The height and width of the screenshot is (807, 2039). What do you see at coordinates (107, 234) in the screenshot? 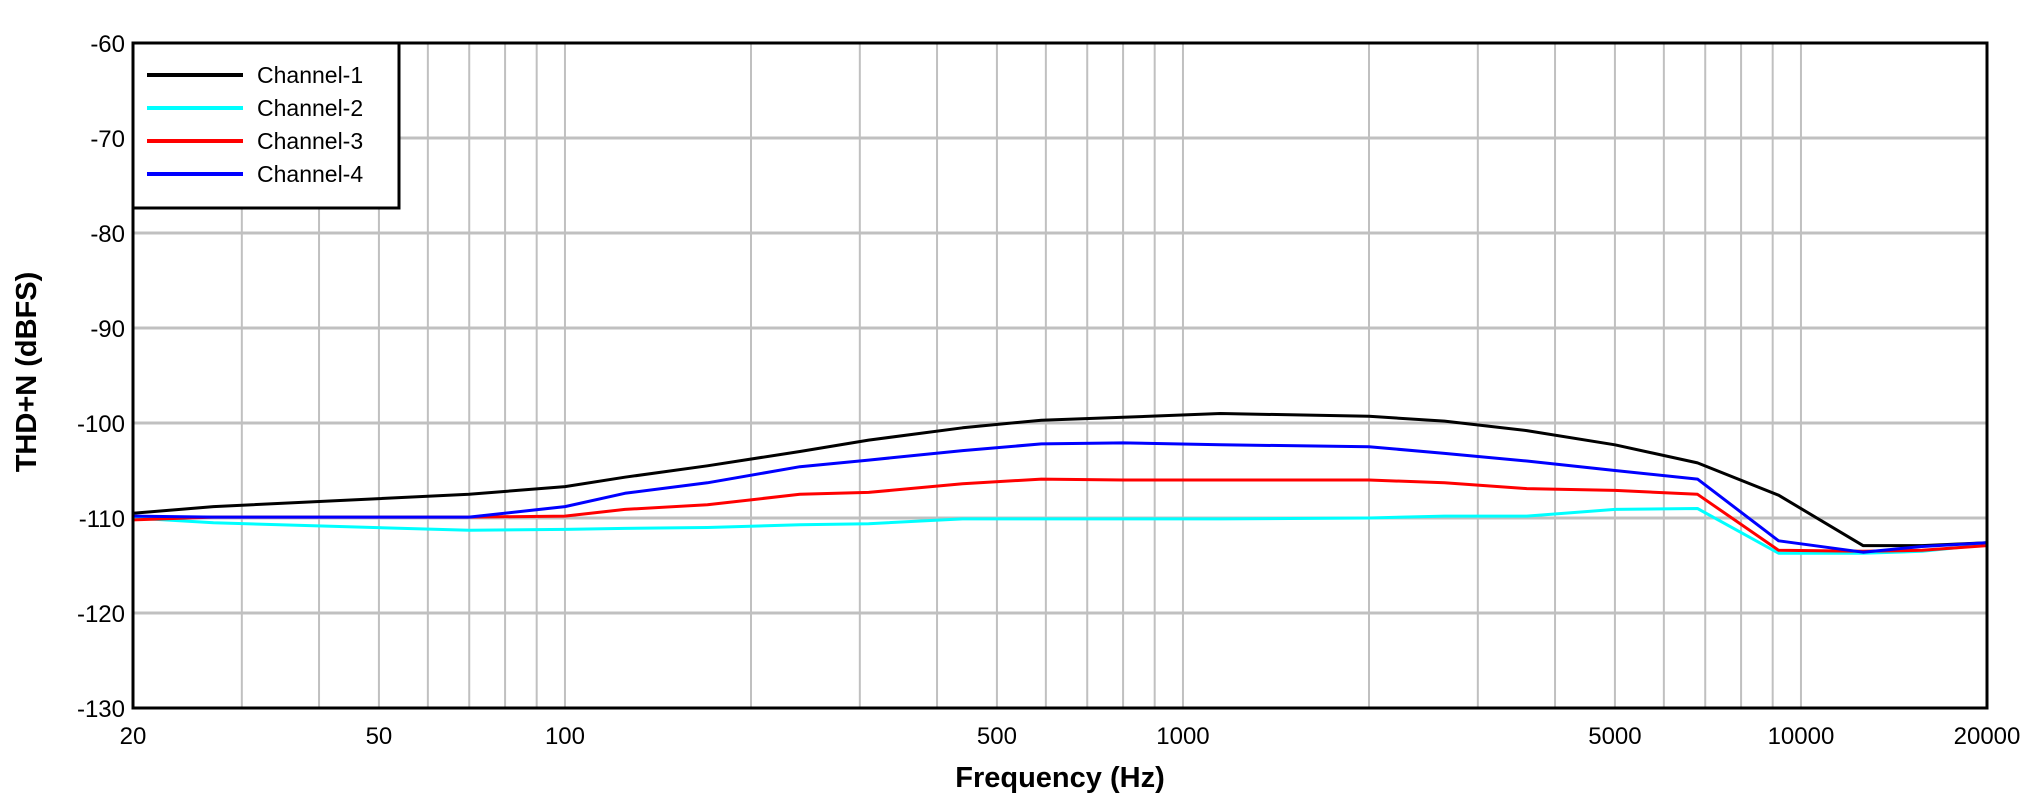
I see `y-tick-label: -80` at bounding box center [107, 234].